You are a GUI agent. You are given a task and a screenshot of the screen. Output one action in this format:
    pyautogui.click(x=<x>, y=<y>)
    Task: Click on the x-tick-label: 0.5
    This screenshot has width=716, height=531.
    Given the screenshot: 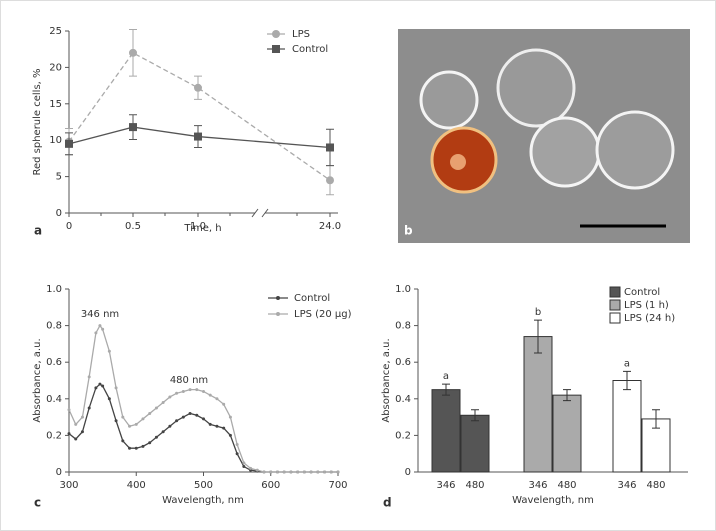 What is the action you would take?
    pyautogui.click(x=133, y=226)
    